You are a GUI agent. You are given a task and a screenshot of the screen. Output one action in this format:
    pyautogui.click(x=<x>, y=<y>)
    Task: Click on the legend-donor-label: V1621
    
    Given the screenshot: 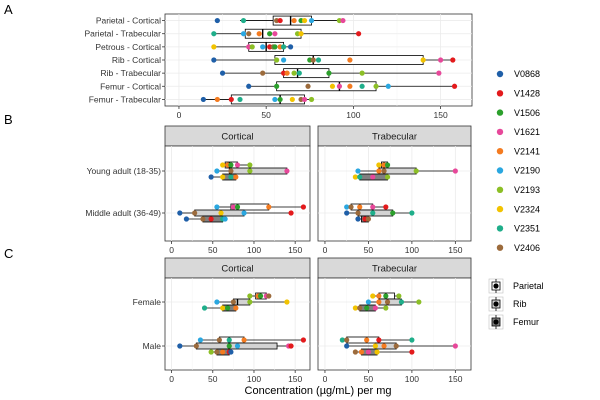 What is the action you would take?
    pyautogui.click(x=527, y=132)
    